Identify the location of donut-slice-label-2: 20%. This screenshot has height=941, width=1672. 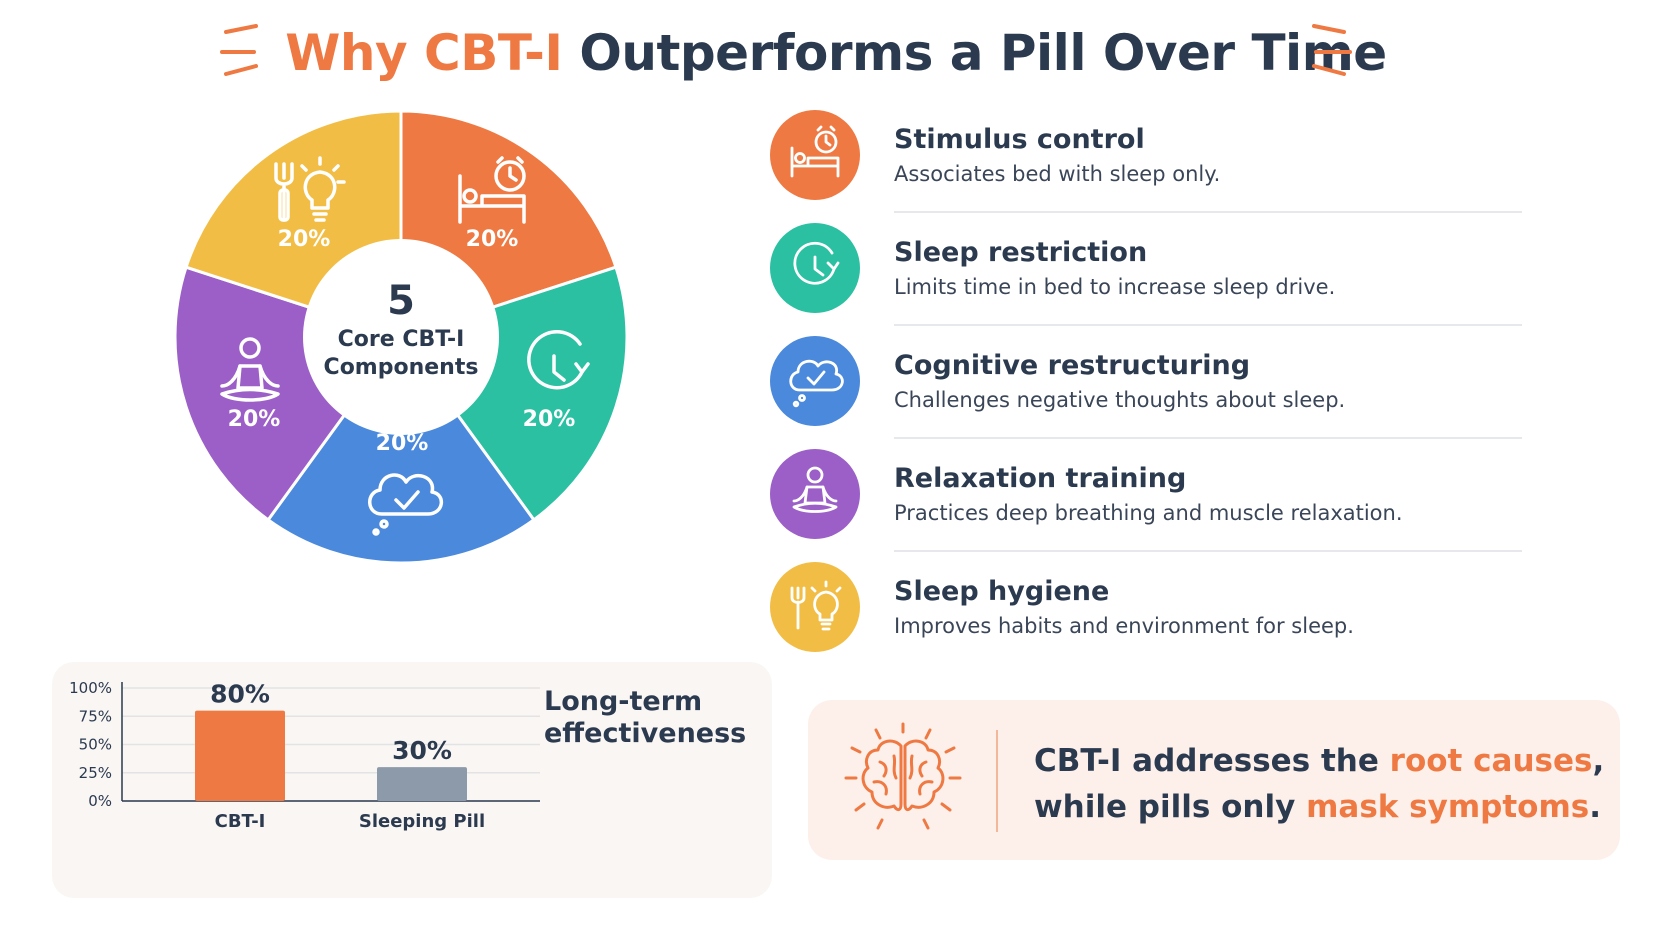
(549, 419).